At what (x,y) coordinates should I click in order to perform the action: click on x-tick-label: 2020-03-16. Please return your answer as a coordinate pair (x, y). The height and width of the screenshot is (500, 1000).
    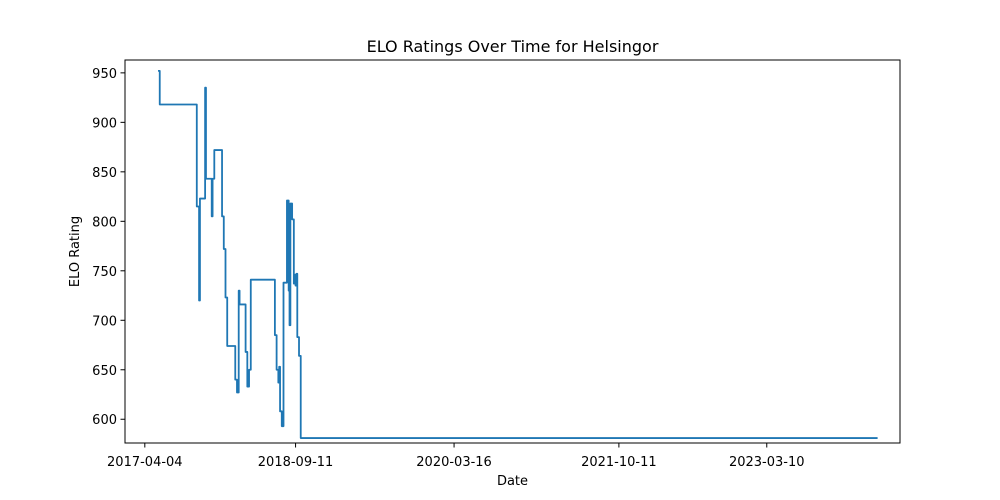
    Looking at the image, I should click on (454, 462).